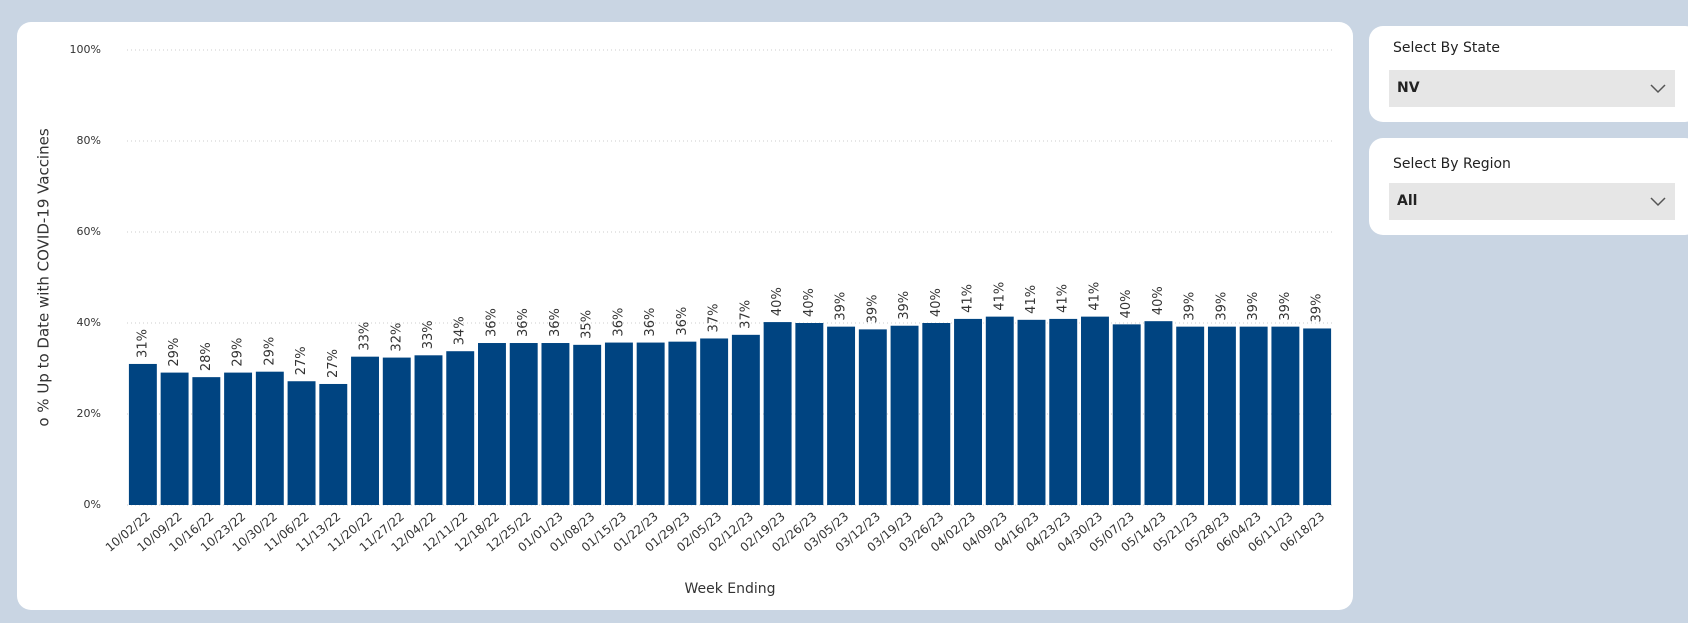  I want to click on x-axis-title: Week Ending, so click(729, 589).